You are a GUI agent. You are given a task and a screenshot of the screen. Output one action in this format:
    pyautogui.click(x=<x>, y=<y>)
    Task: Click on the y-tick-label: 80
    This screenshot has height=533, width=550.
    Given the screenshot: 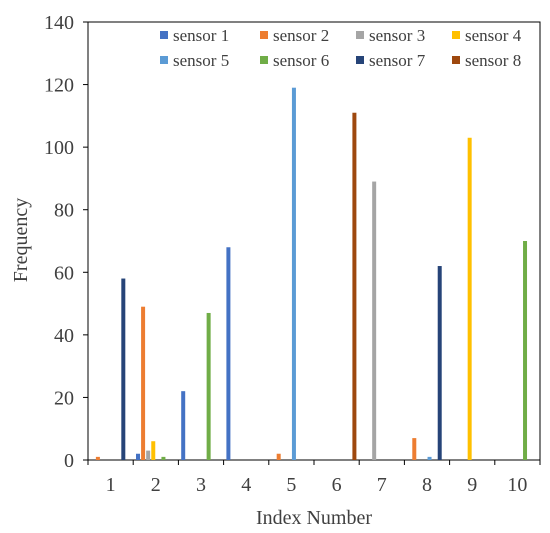 What is the action you would take?
    pyautogui.click(x=64, y=211)
    